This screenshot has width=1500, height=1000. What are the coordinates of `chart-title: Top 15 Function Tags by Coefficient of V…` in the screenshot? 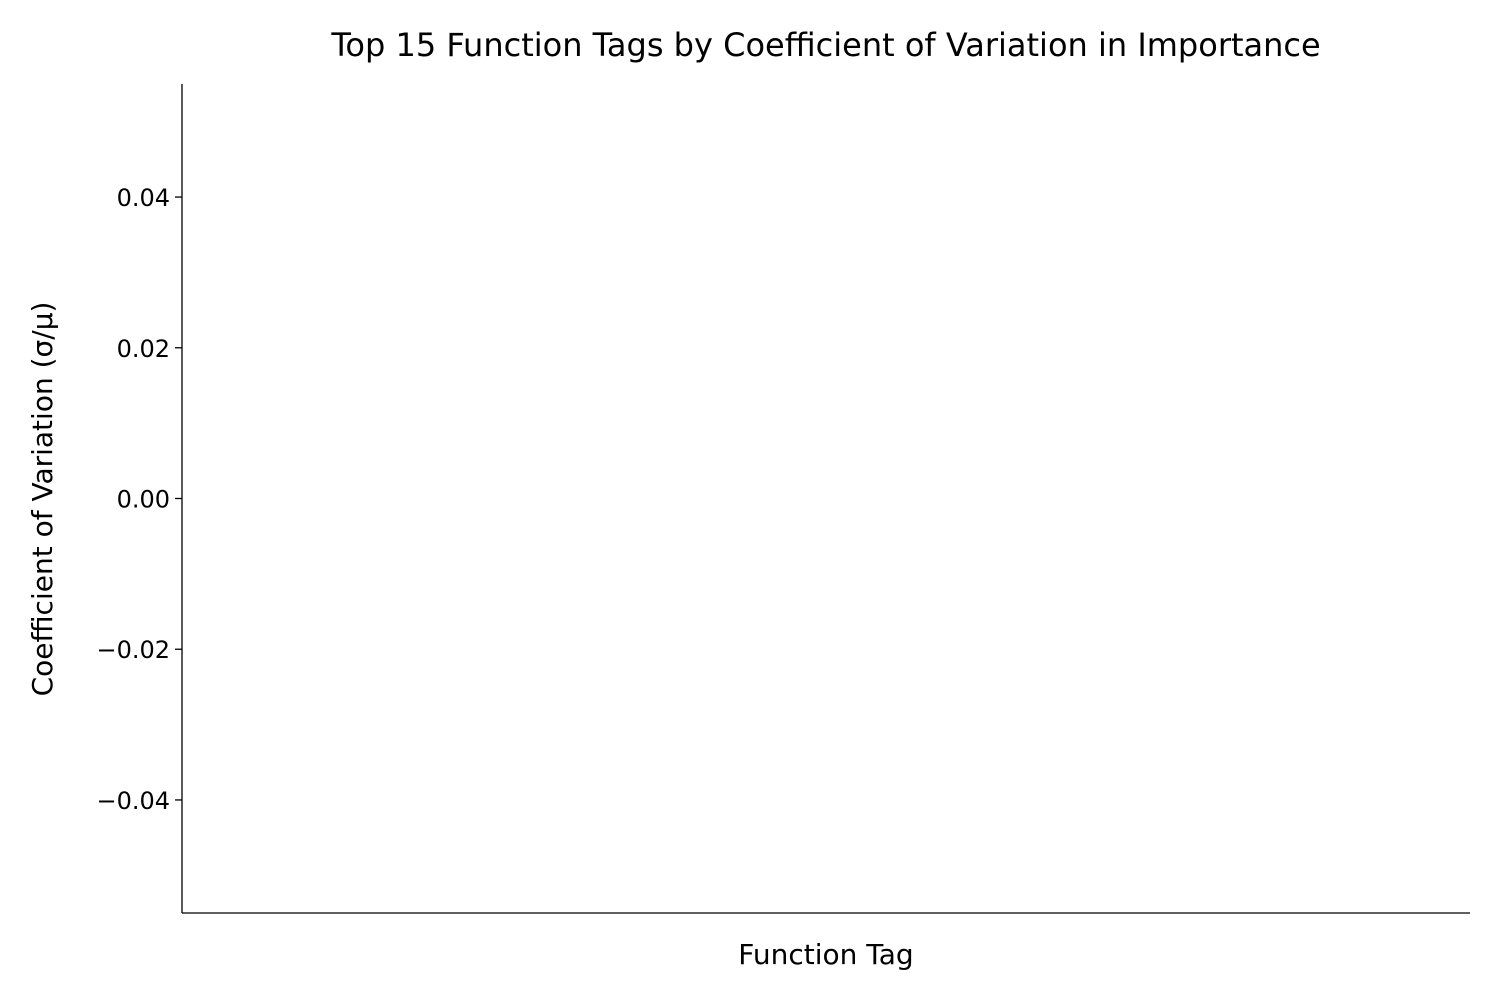 It's located at (825, 45).